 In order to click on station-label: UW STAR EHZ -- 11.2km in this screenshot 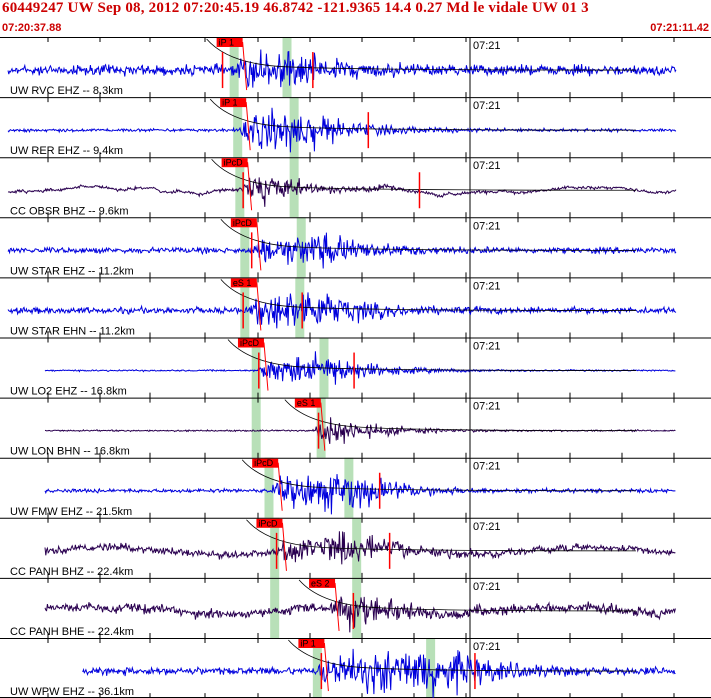, I will do `click(72, 271)`.